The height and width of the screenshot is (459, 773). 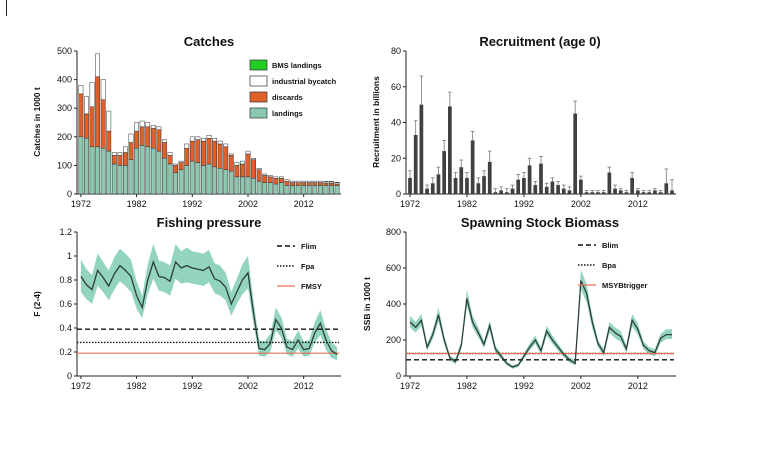 I want to click on y-tick-label: 60, so click(x=396, y=87).